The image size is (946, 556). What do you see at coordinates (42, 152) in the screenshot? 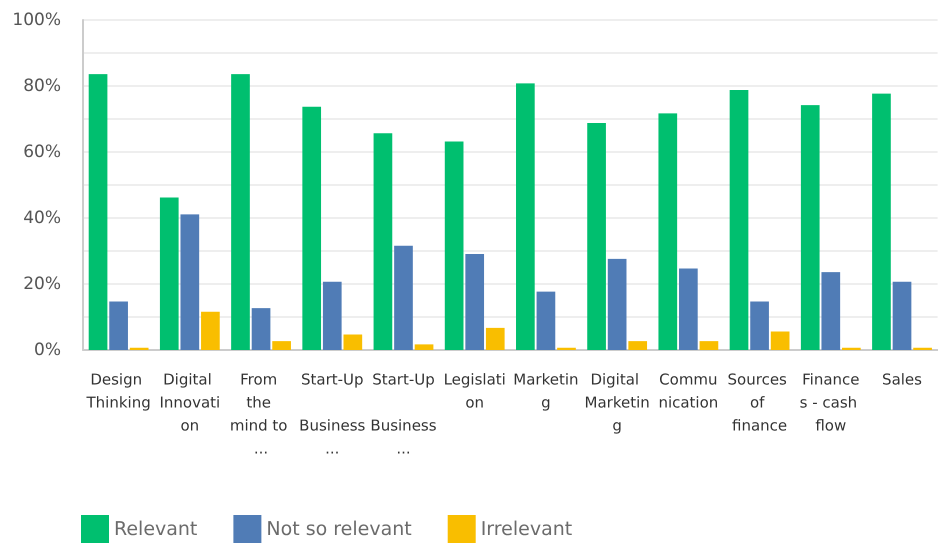
I see `y-tick-label: 60%` at bounding box center [42, 152].